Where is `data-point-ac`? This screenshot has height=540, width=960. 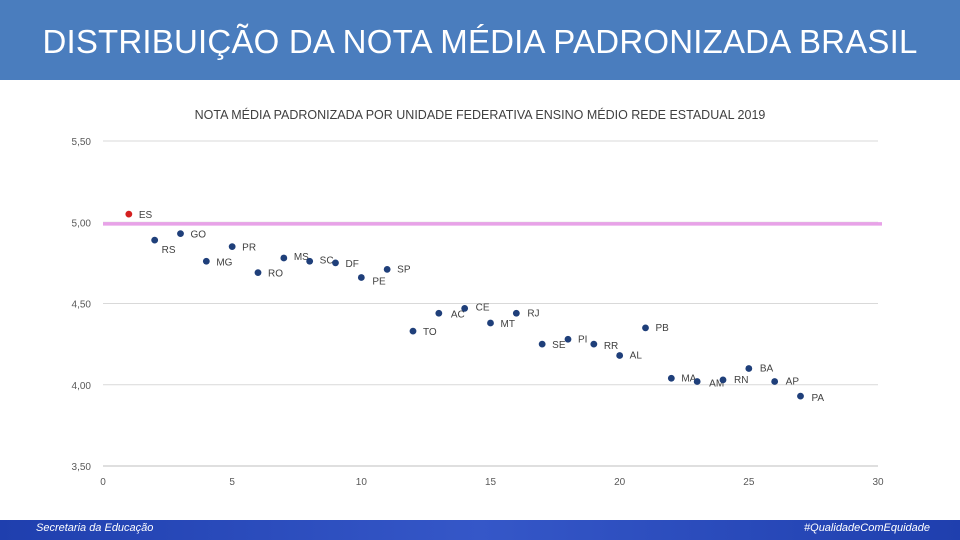 data-point-ac is located at coordinates (439, 313).